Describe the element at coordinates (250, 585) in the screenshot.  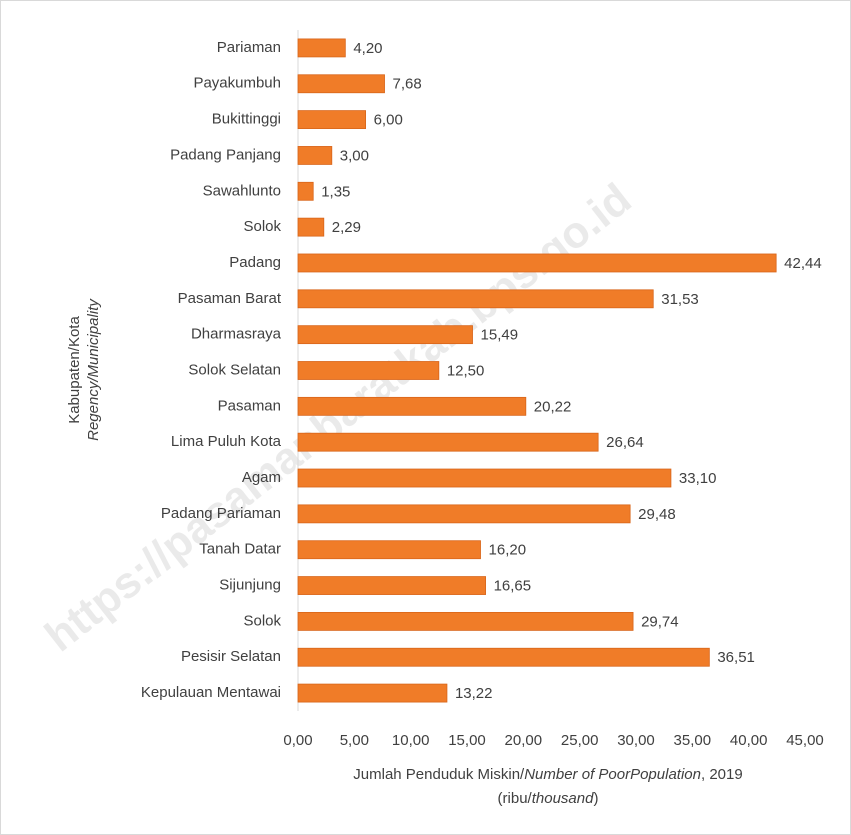
I see `y-tick-label: Sijunjung` at that location.